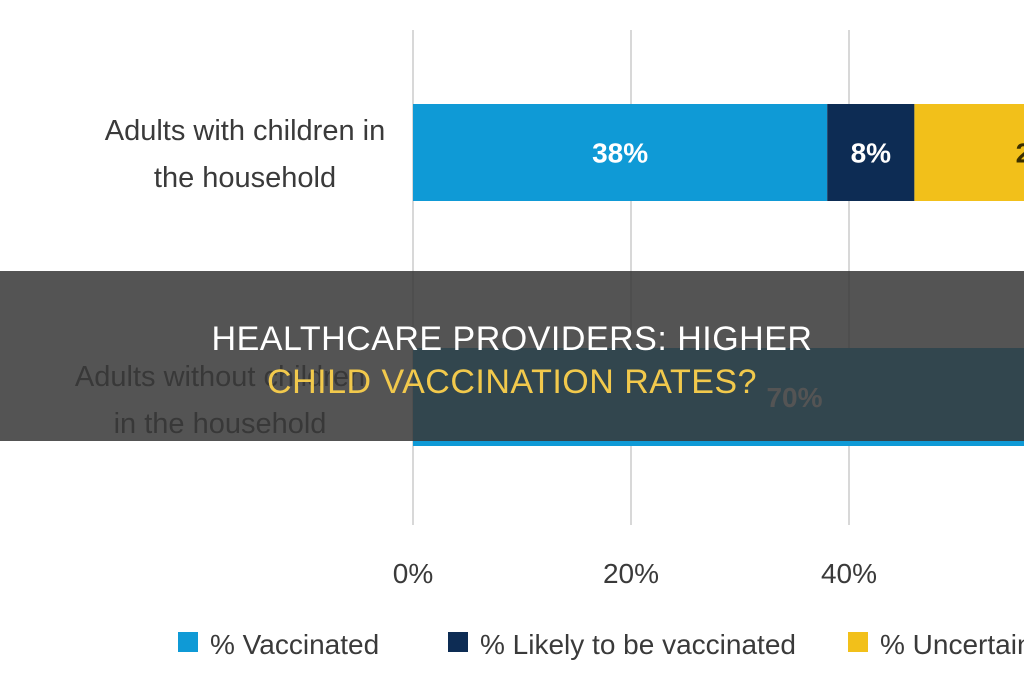 The image size is (1024, 685). I want to click on title-line-1: HEALTHCARE PROVIDERS: HIGHER, so click(512, 339).